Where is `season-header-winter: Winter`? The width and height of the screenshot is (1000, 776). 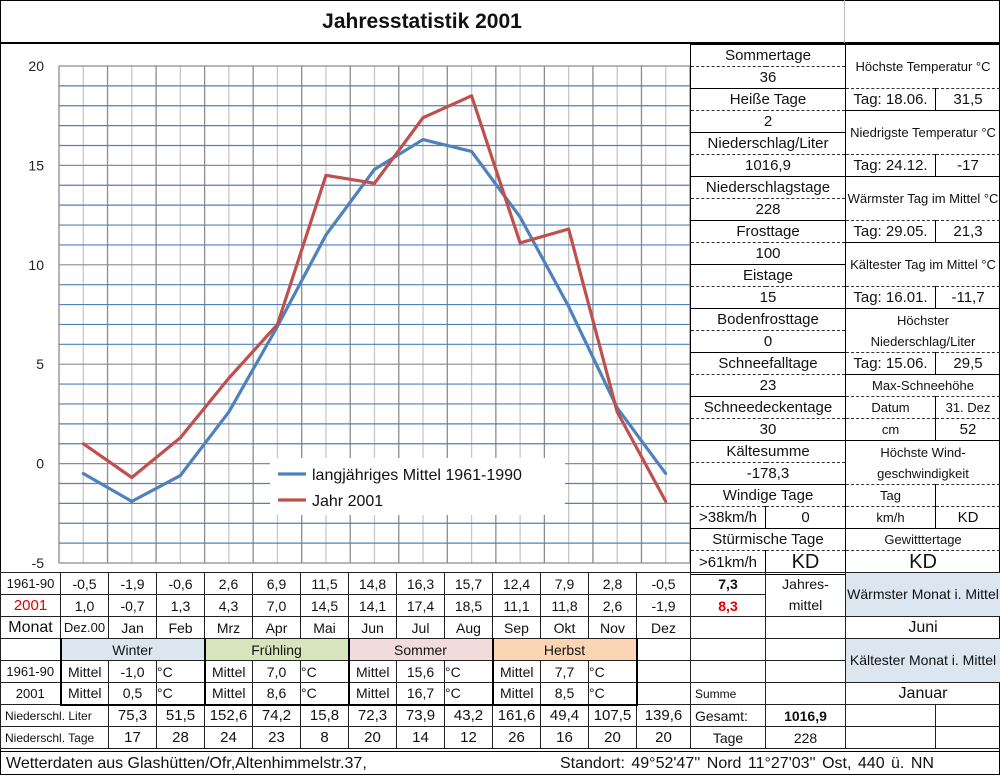
season-header-winter: Winter is located at coordinates (133, 650).